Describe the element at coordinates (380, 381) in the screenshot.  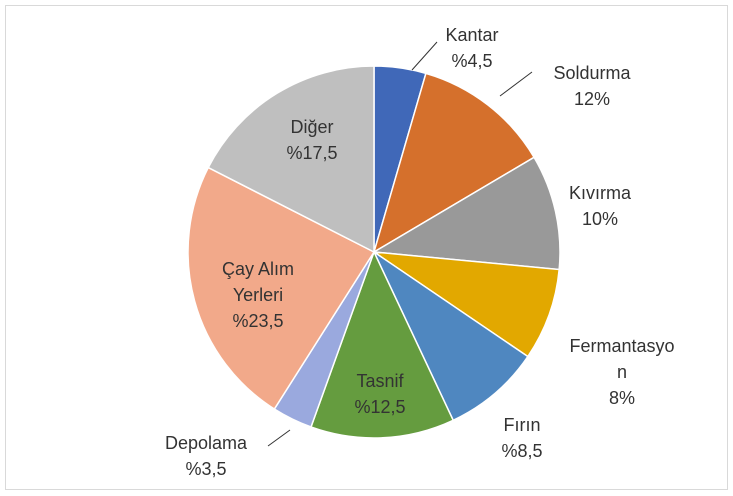
I see `category-label: Tasnif` at that location.